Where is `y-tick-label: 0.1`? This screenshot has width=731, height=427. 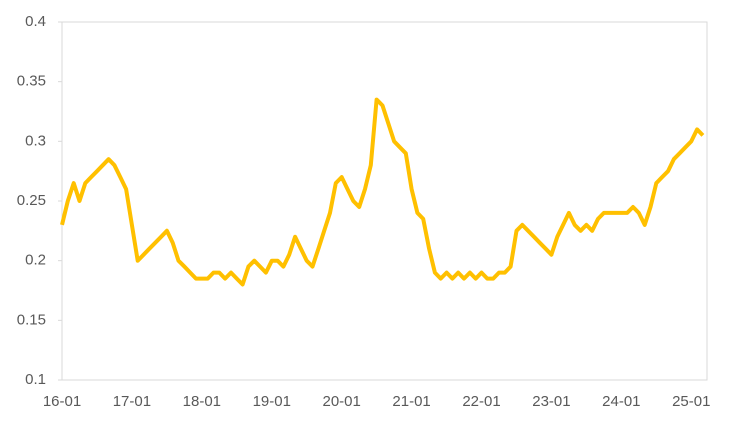 y-tick-label: 0.1 is located at coordinates (35, 379).